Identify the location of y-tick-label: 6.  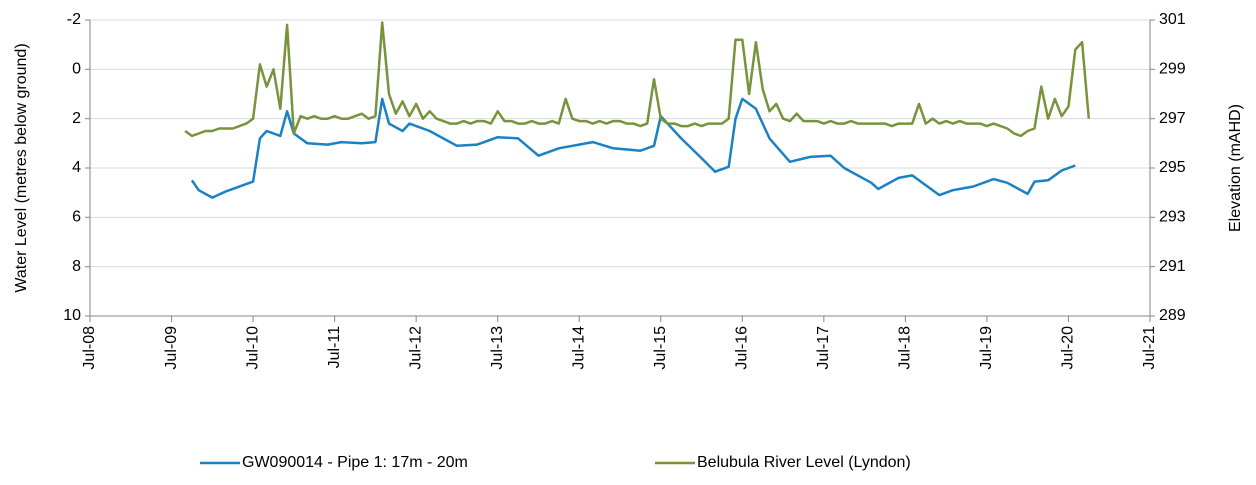
(76, 217).